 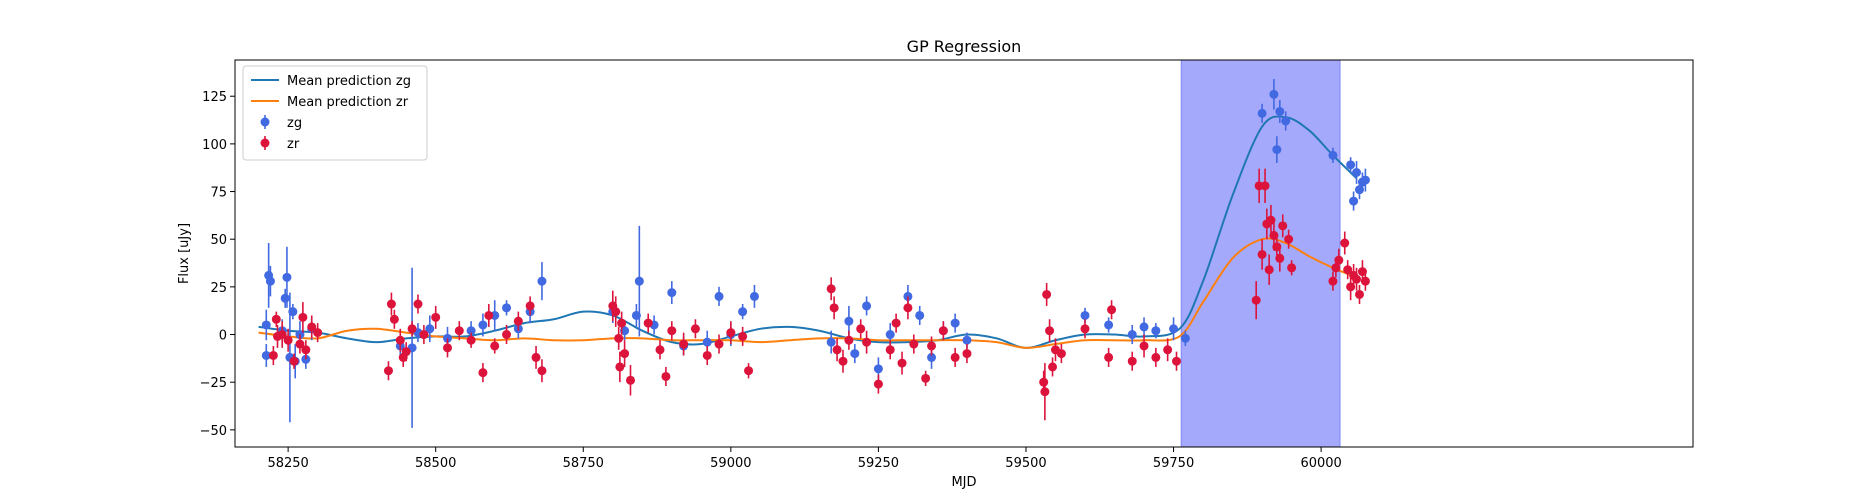 I want to click on legend-label: Mean prediction zr, so click(x=348, y=102).